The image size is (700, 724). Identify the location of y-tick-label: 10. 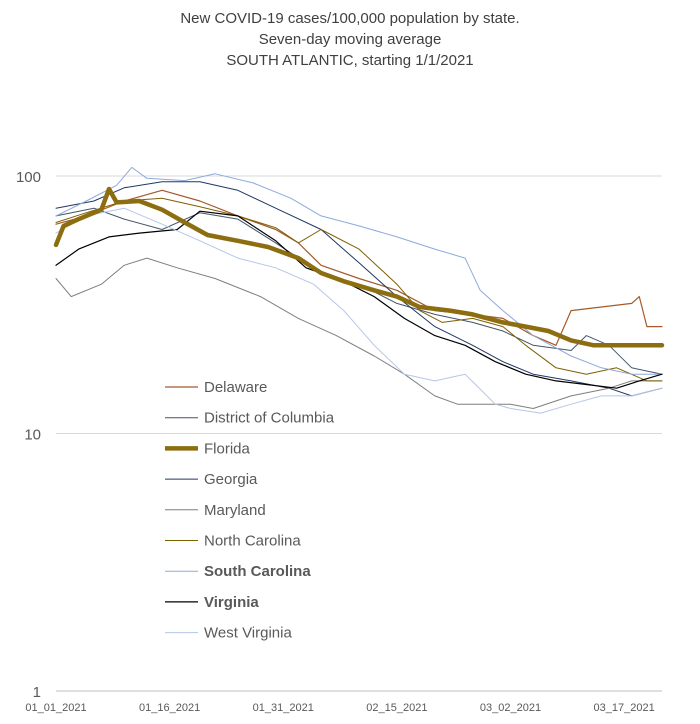
(32, 435).